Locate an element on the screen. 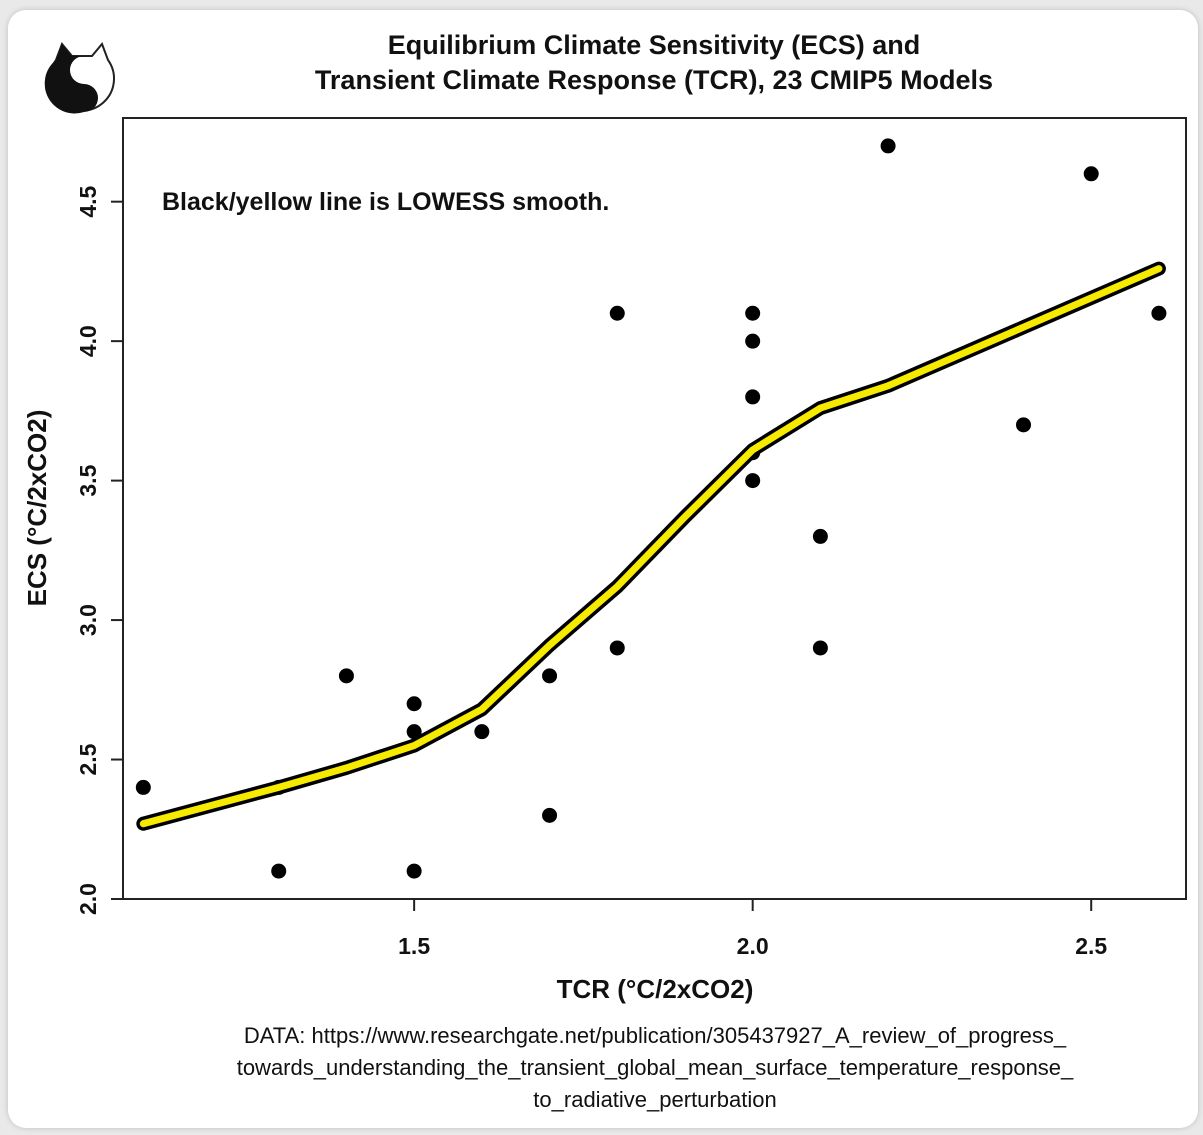 The image size is (1203, 1135). y-tick-label: 3.0 is located at coordinates (88, 620).